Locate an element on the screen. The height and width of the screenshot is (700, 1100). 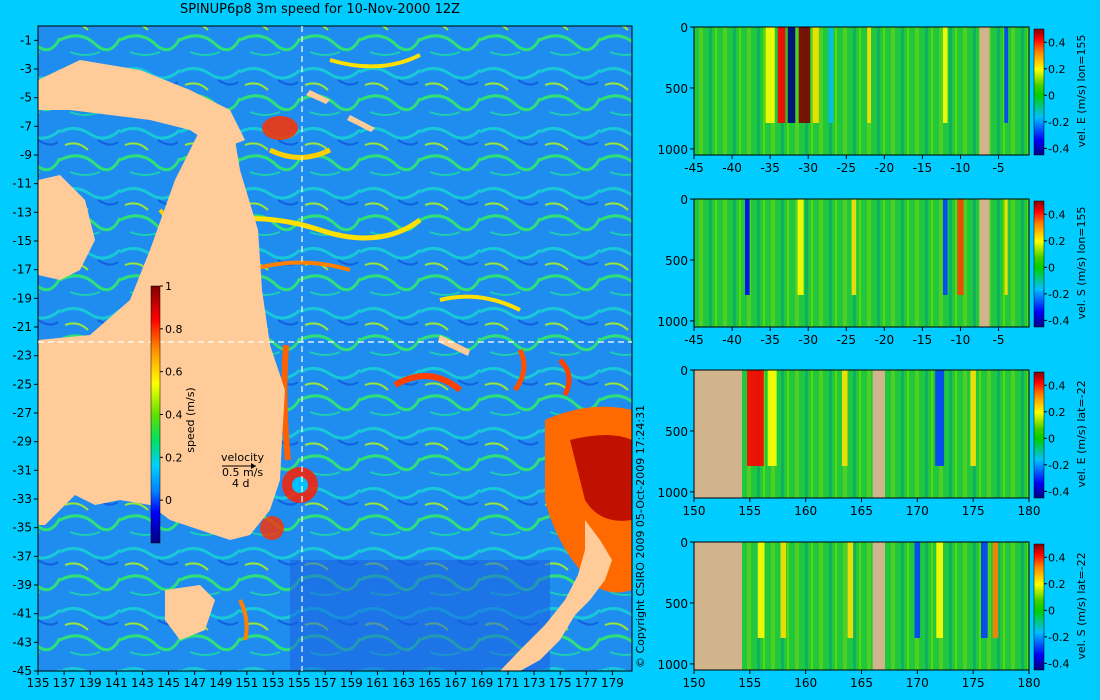
section-y-tick-label: 1000 is located at coordinates (672, 665).